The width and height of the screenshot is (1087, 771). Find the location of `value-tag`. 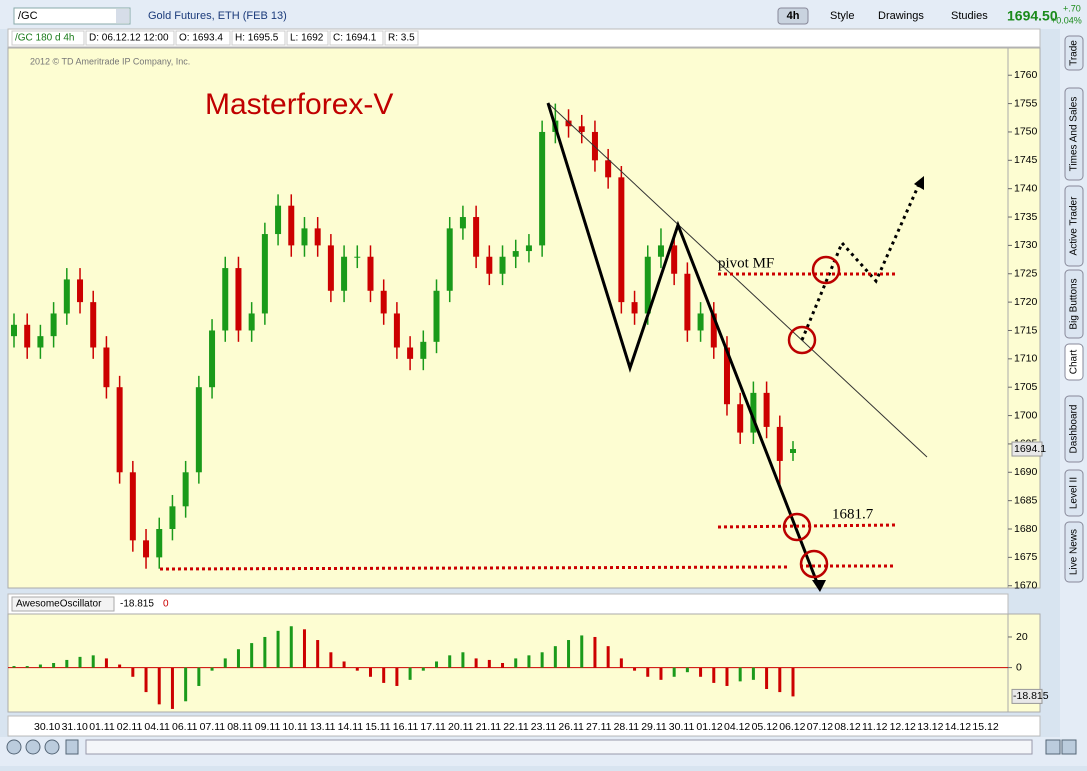

value-tag is located at coordinates (1027, 696).